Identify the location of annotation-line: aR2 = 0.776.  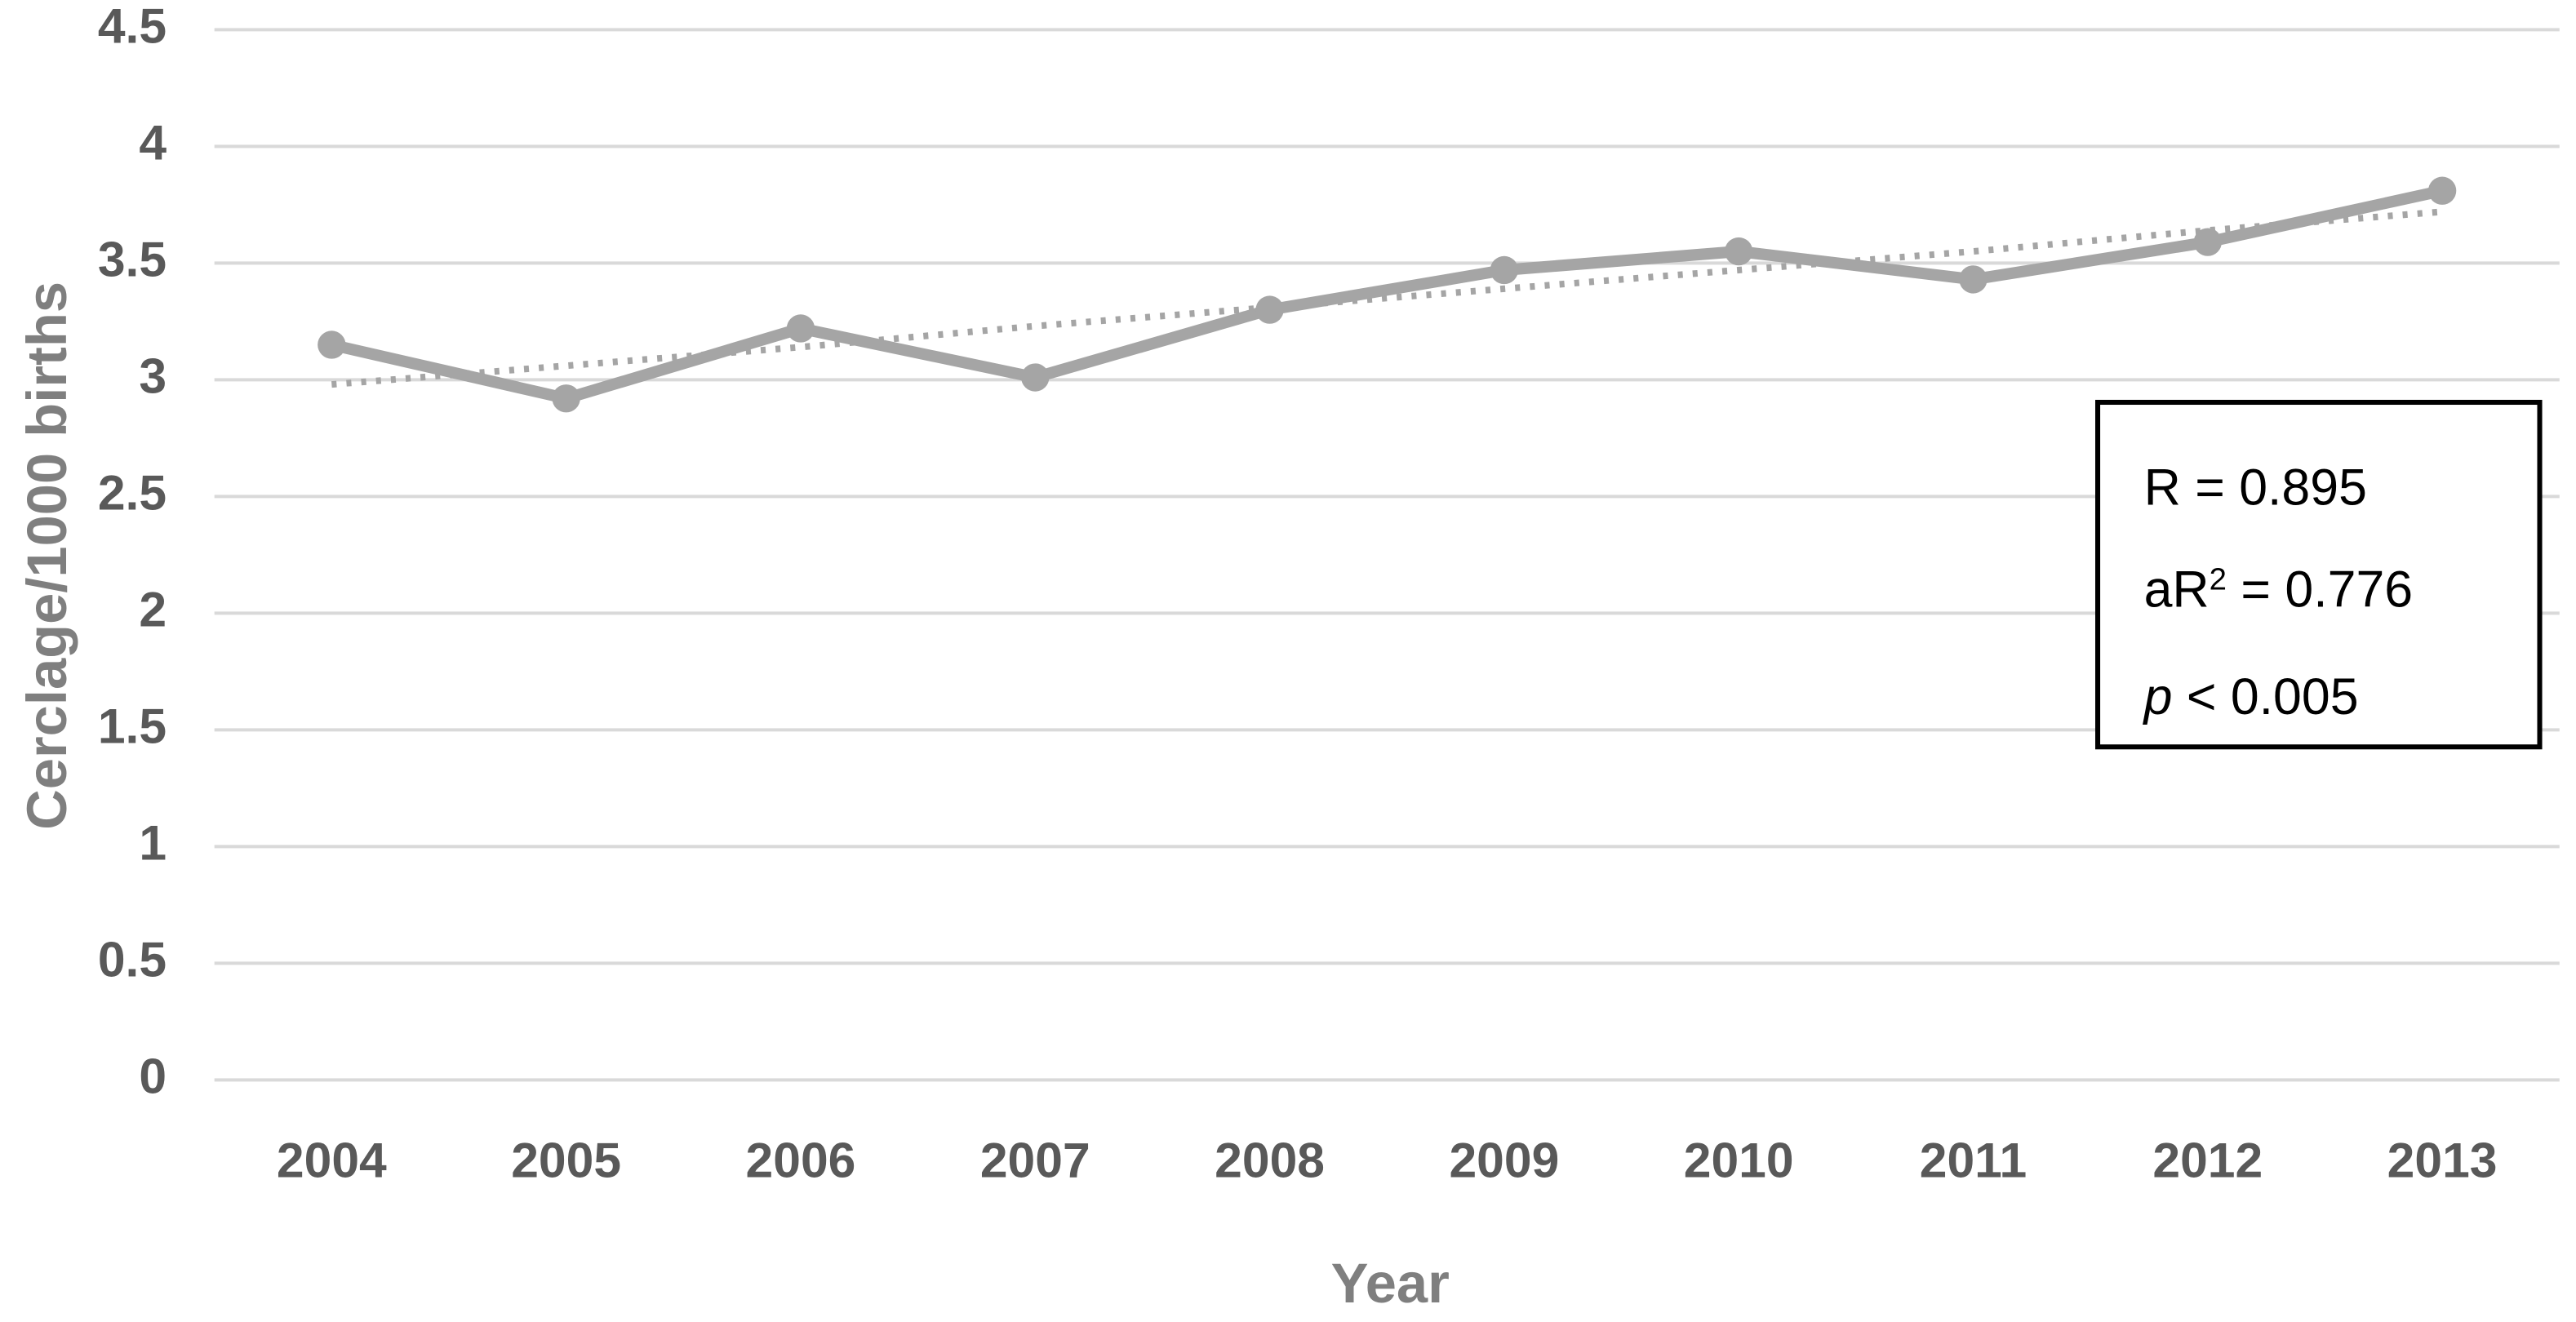
(2279, 590).